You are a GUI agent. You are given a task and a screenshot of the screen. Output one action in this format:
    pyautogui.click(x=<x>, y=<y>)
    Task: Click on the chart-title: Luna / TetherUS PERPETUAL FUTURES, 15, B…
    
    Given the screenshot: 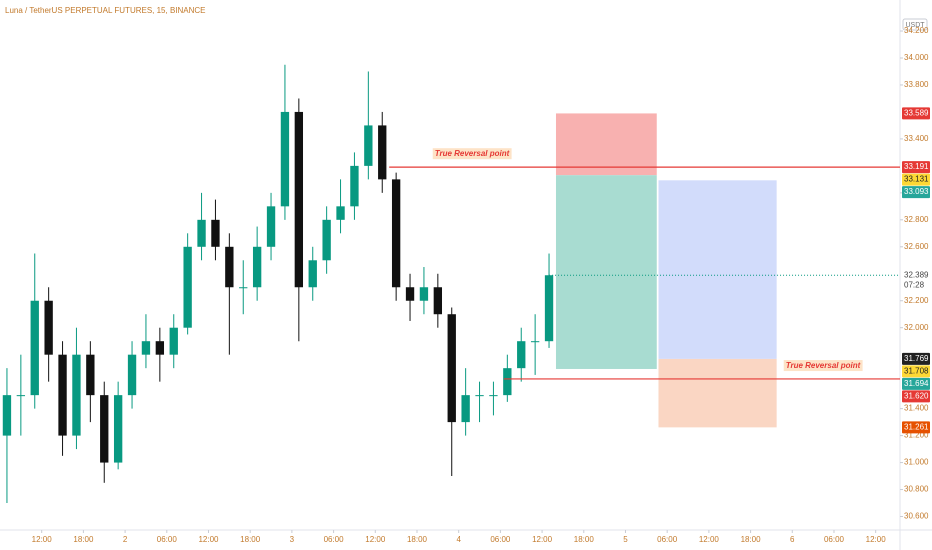 What is the action you would take?
    pyautogui.click(x=105, y=10)
    